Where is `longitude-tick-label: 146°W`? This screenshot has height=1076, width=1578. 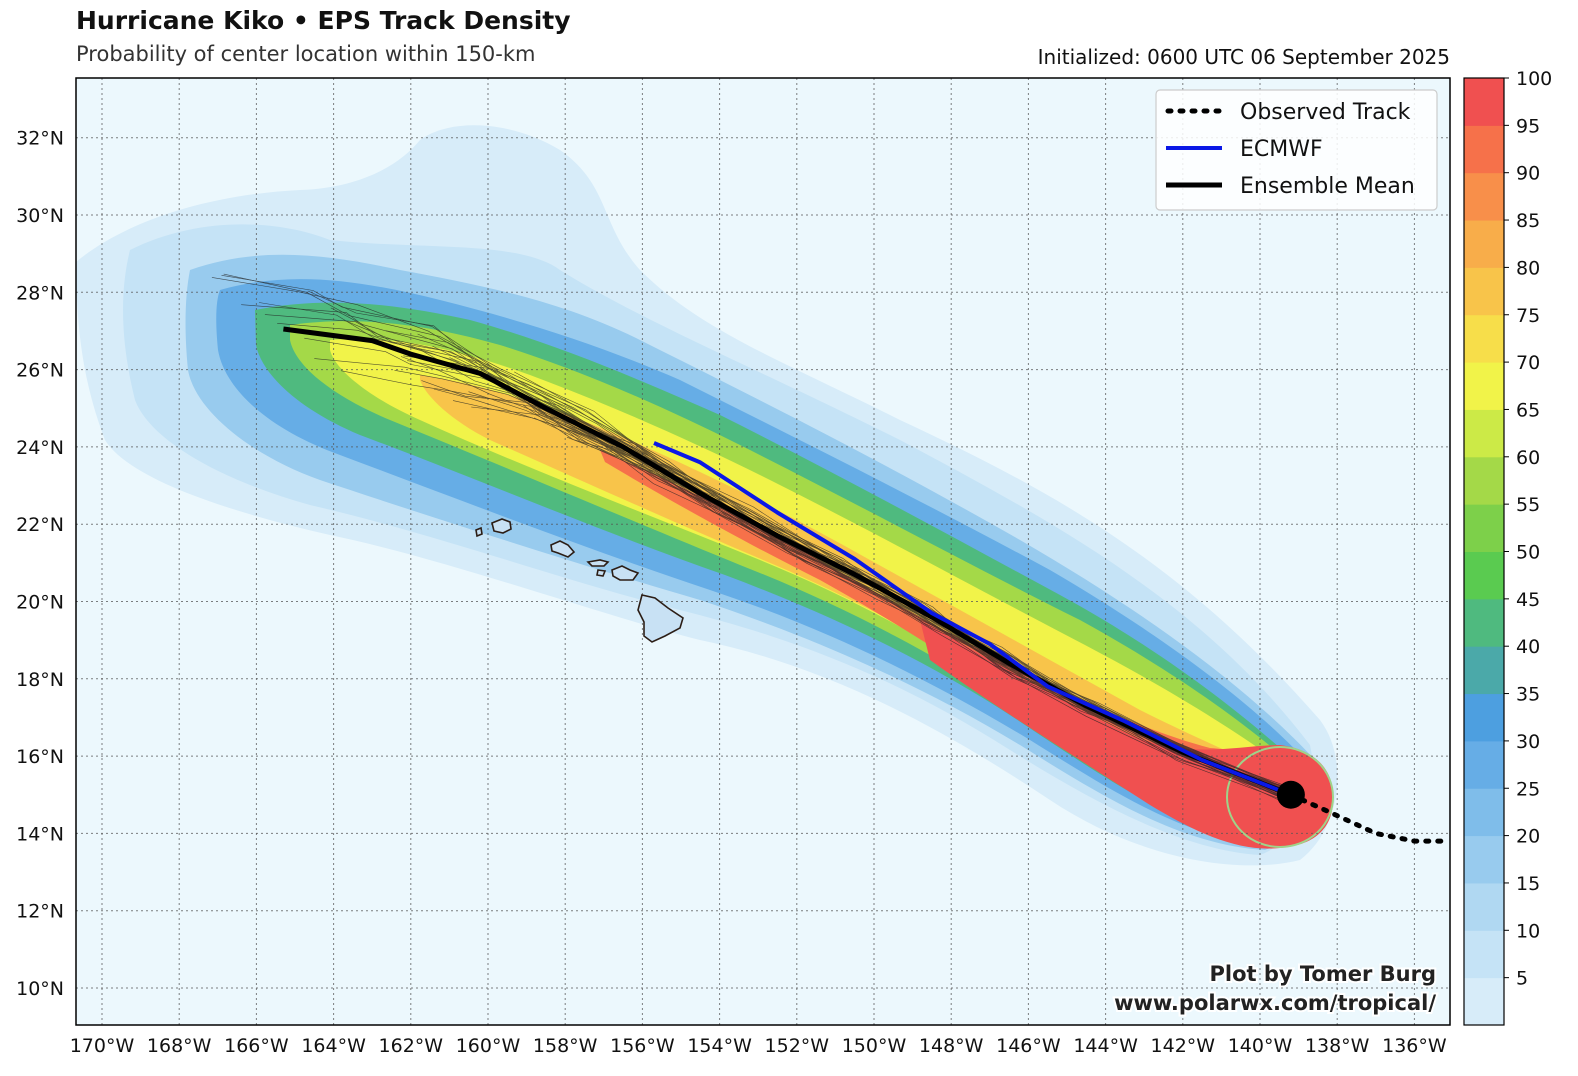 longitude-tick-label: 146°W is located at coordinates (1028, 1046).